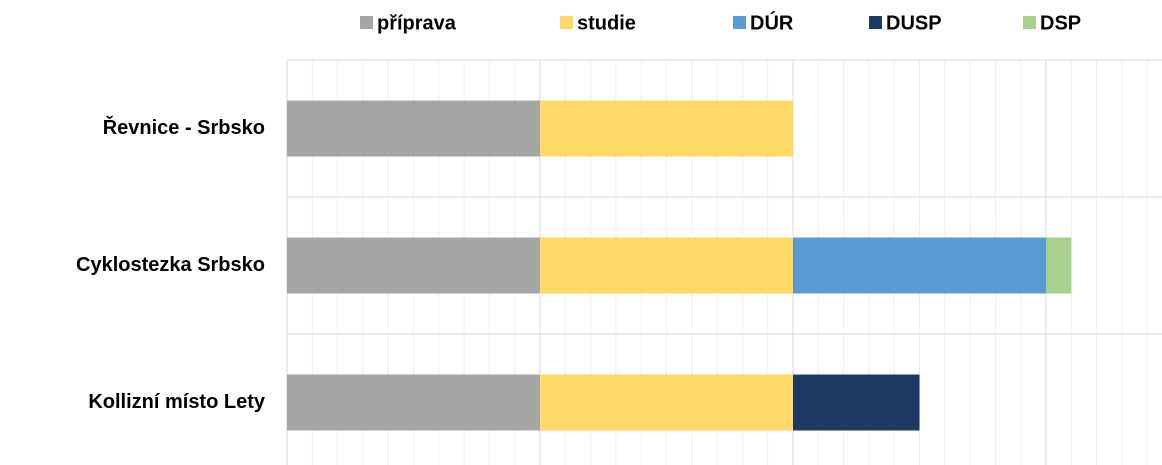 This screenshot has width=1162, height=465. What do you see at coordinates (772, 22) in the screenshot?
I see `legend-label: DÚR` at bounding box center [772, 22].